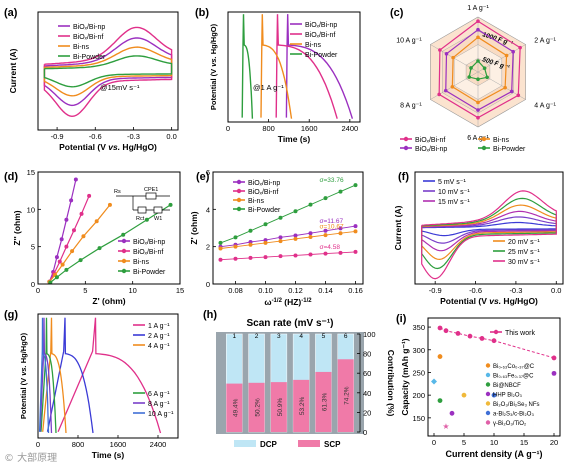 The height and width of the screenshot is (467, 570). What do you see at coordinates (213, 88) in the screenshot?
I see `label-part: Potential (V` at bounding box center [213, 88].